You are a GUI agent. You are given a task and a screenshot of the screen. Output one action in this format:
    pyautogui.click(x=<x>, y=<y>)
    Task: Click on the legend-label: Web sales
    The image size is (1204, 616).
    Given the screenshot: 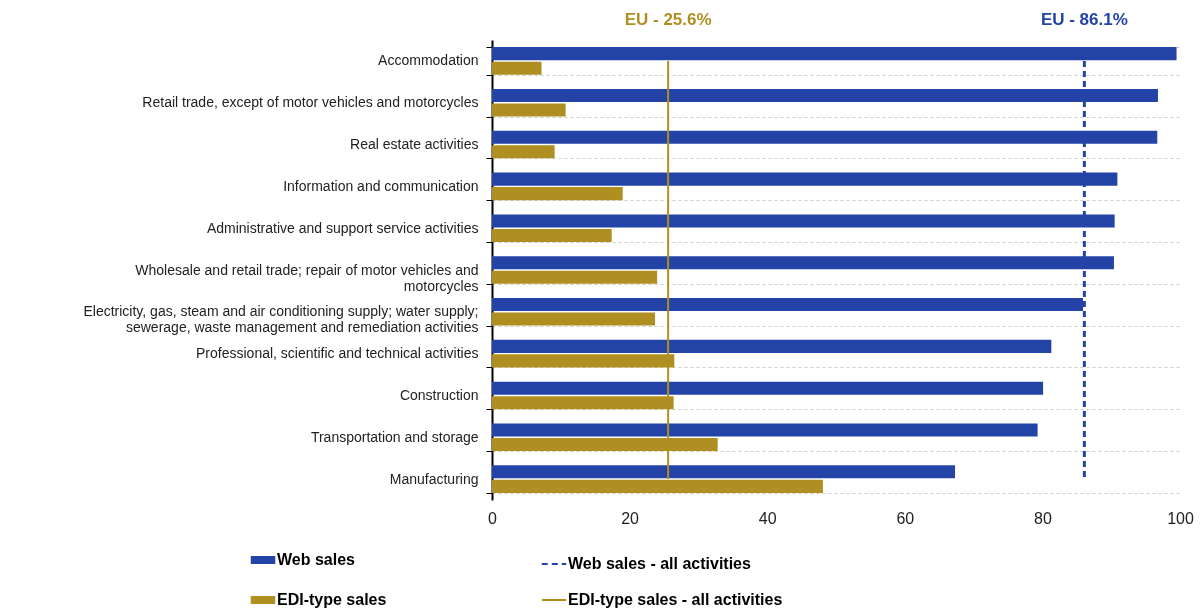 What is the action you would take?
    pyautogui.click(x=316, y=559)
    